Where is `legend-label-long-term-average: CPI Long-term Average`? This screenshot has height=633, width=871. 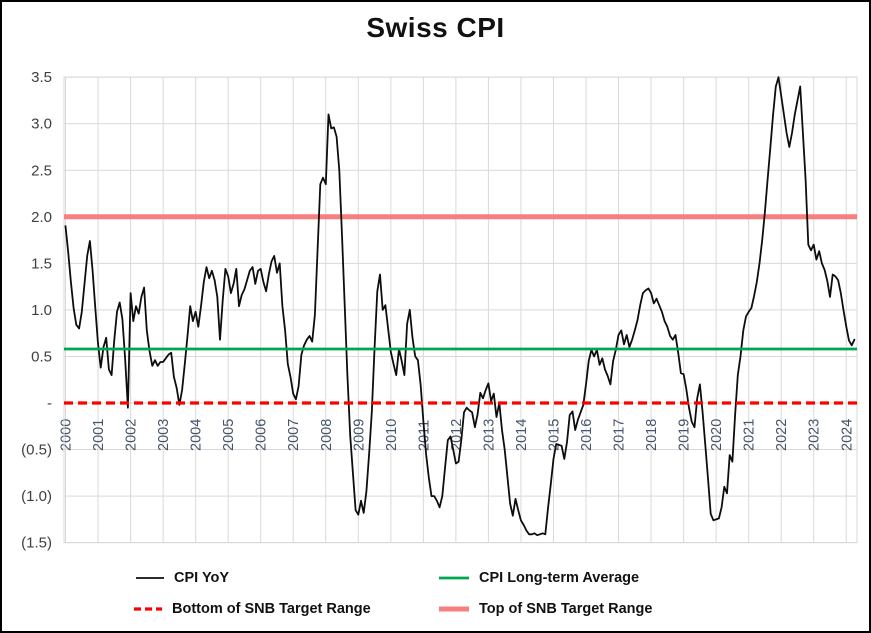 legend-label-long-term-average: CPI Long-term Average is located at coordinates (559, 578).